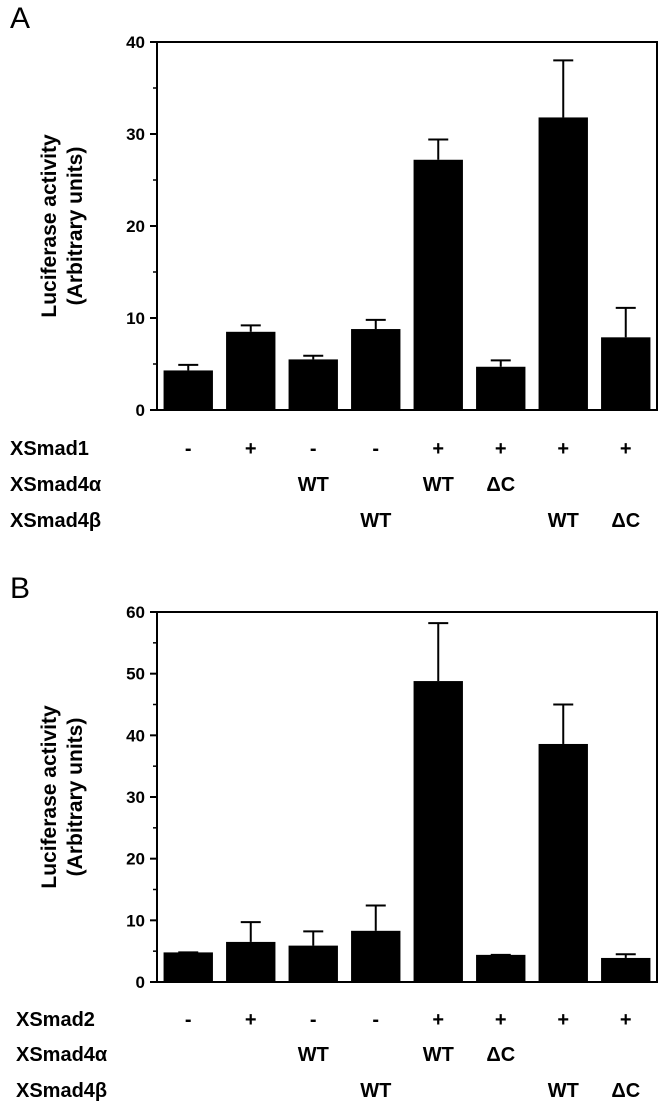 This screenshot has width=665, height=1111. I want to click on panel-b-y-tick-label: 30, so click(135, 797).